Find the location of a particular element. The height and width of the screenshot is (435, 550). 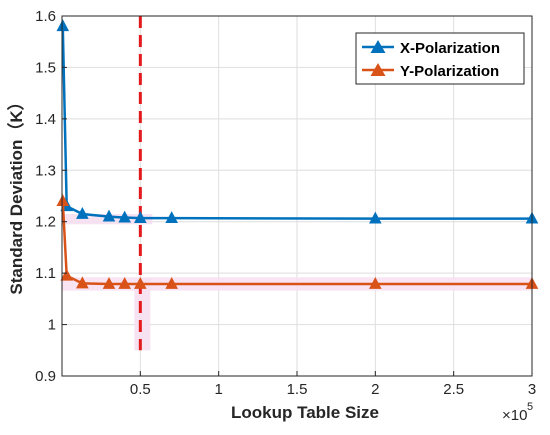

x-tick-label: 3 is located at coordinates (532, 389).